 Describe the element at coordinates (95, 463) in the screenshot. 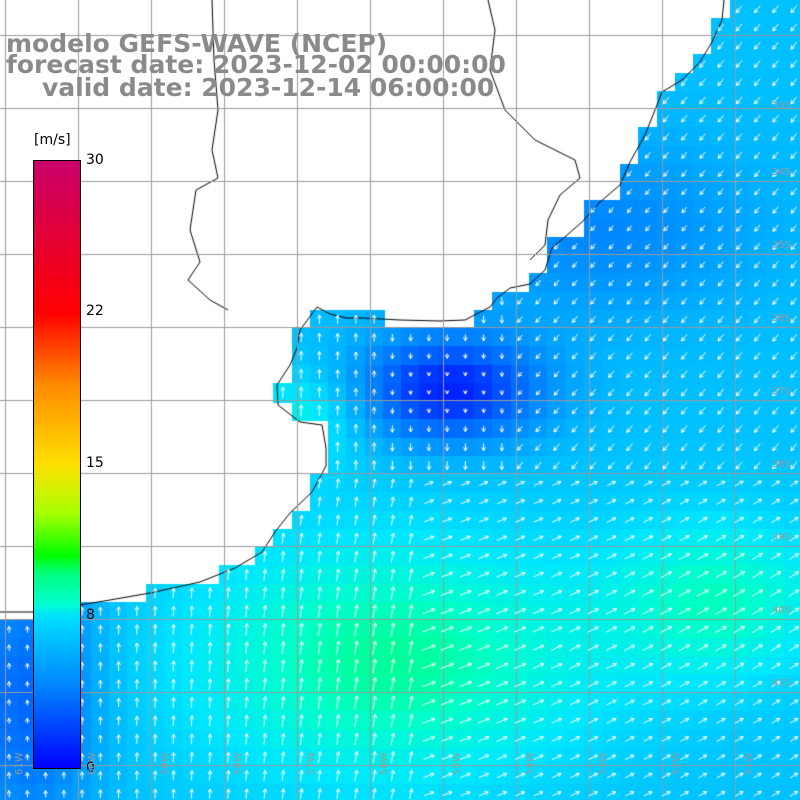

I see `colorbar-tick-15: 15` at that location.